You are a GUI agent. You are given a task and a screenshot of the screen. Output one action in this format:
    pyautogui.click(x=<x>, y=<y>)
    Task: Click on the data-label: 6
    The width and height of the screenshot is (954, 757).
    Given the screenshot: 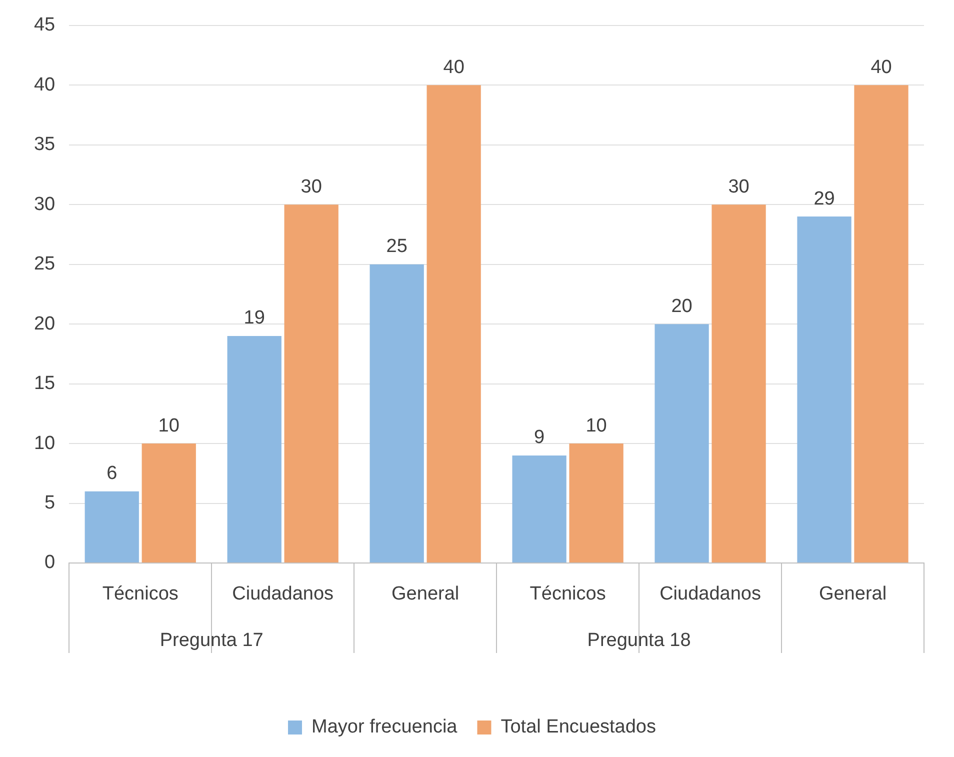 What is the action you would take?
    pyautogui.click(x=112, y=473)
    